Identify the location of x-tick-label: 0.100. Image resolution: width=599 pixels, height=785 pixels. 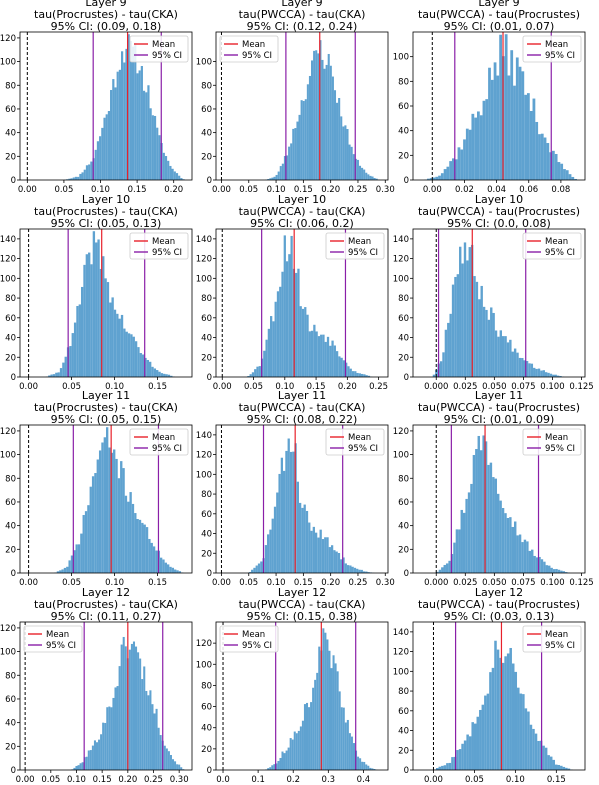
(552, 583).